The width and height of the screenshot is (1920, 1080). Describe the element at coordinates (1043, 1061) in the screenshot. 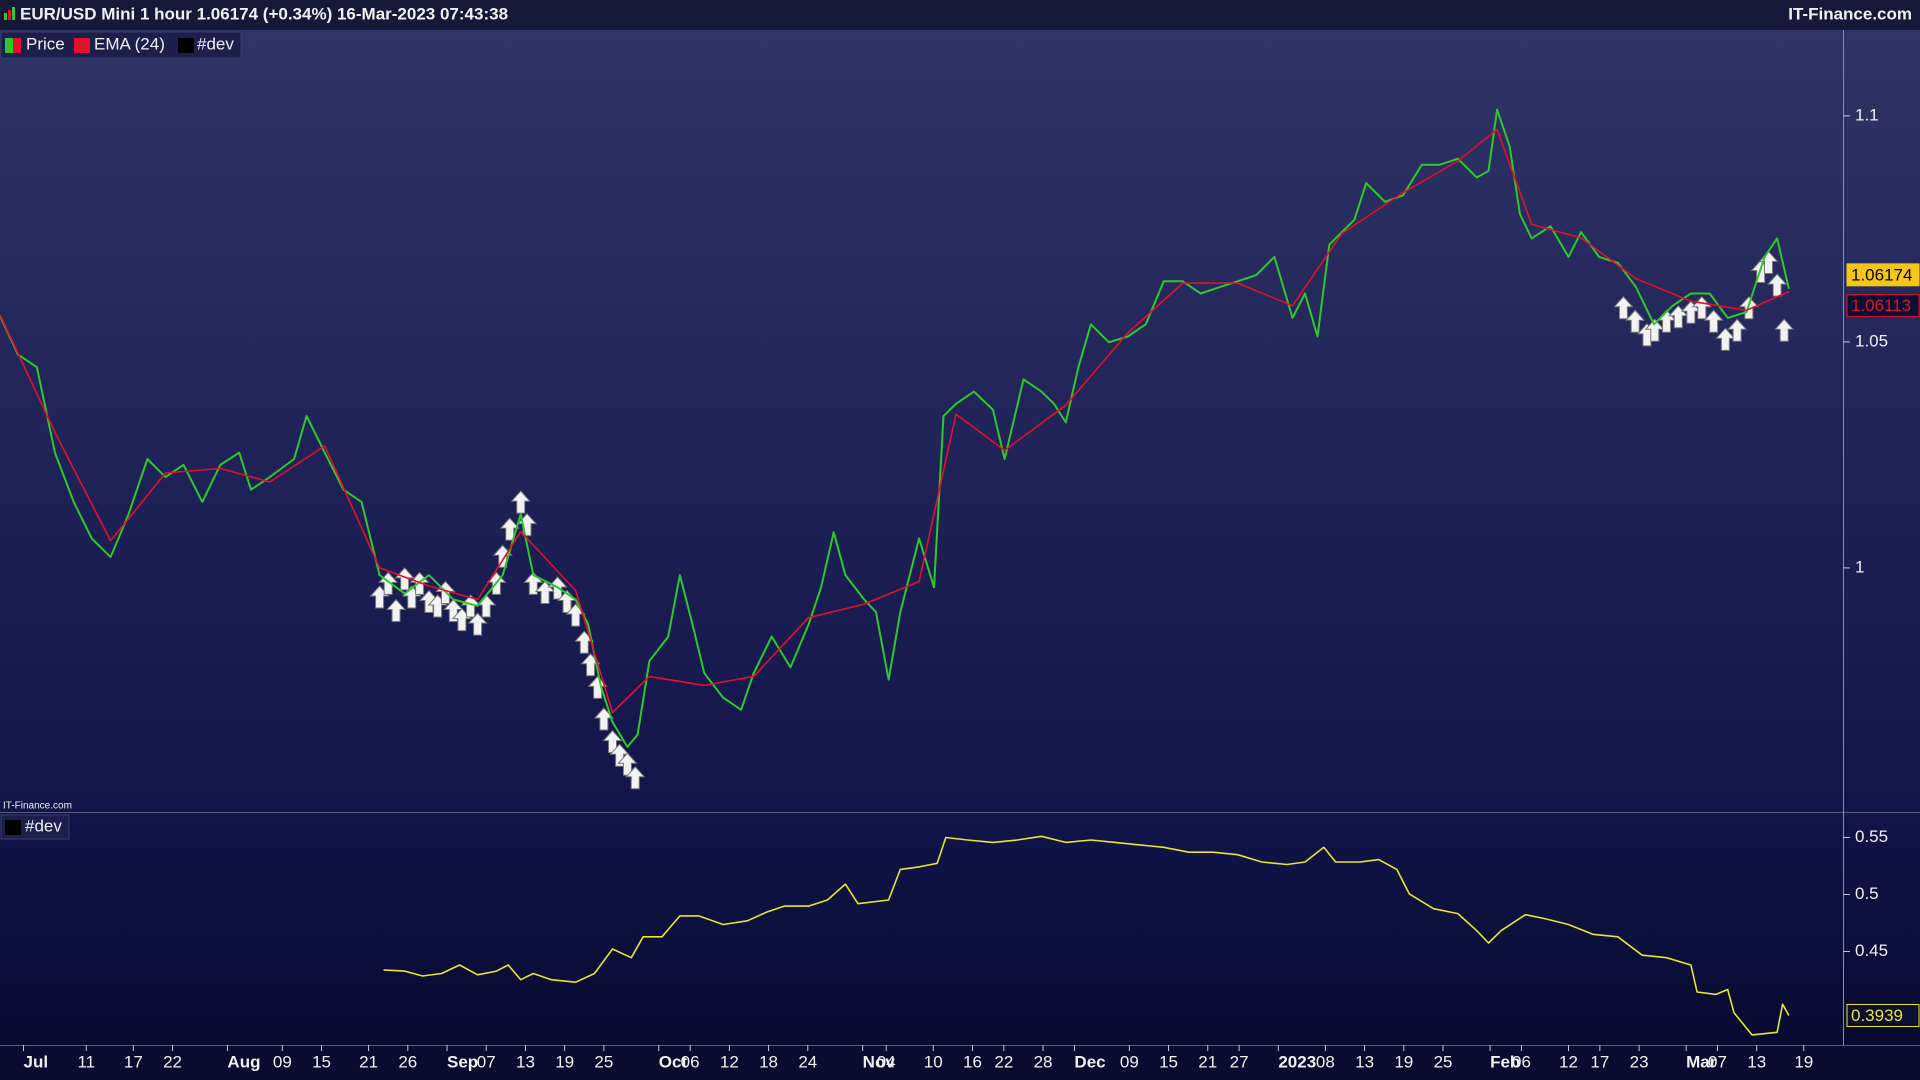

I see `x-tick-label: 28` at that location.